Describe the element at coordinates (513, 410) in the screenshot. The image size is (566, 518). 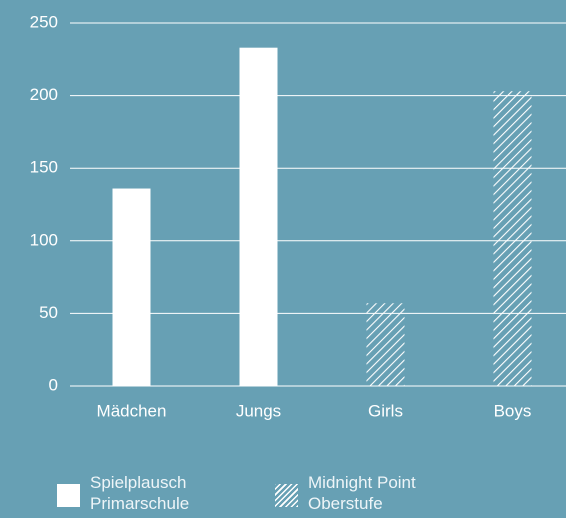
I see `x-tick-label: Boys` at that location.